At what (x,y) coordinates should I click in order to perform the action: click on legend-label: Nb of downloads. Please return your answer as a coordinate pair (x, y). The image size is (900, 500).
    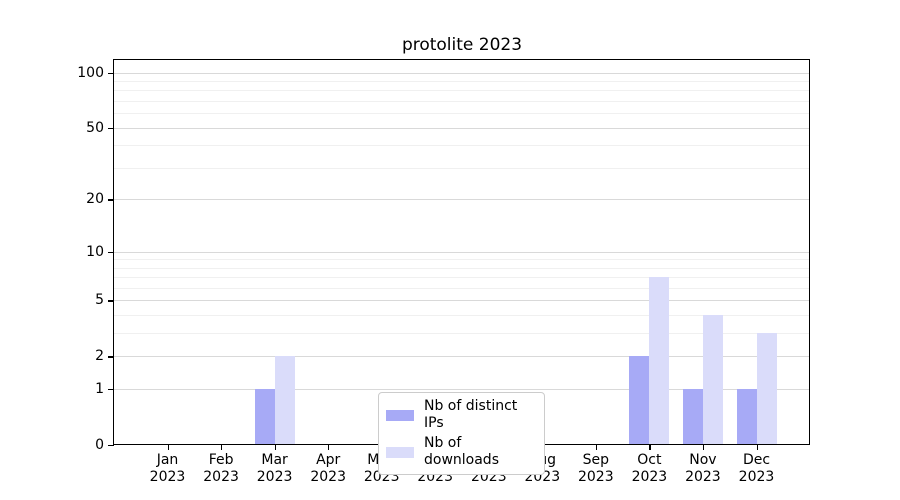
    Looking at the image, I should click on (461, 451).